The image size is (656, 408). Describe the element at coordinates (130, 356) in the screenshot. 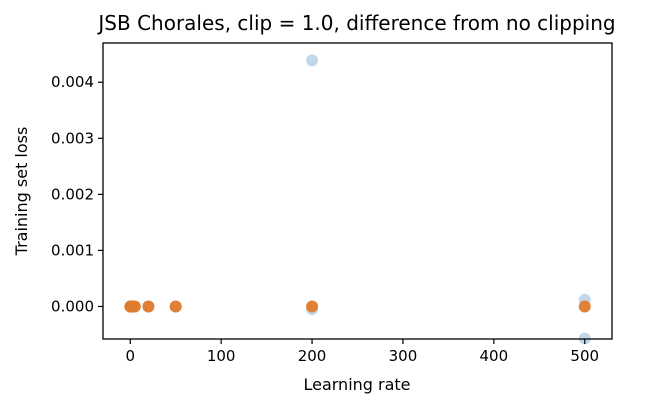

I see `x-tick-label: 0` at that location.